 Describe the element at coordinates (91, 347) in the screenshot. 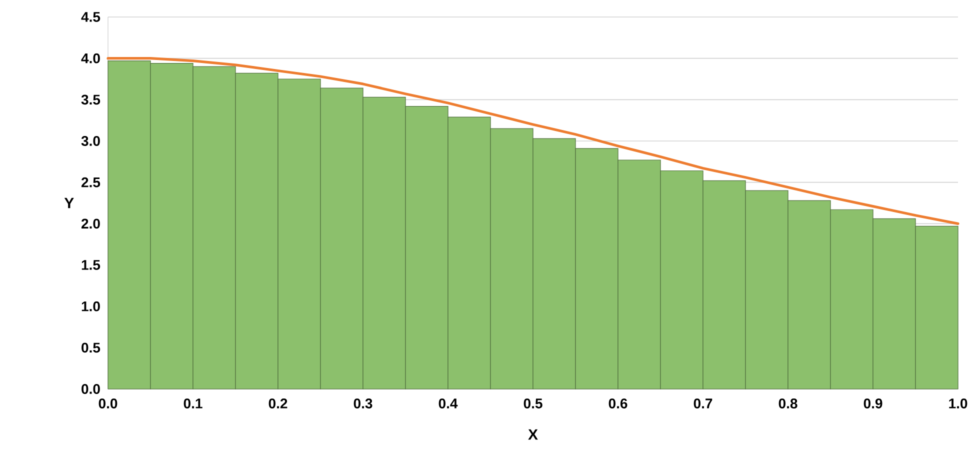

I see `y-tick-label: 0.5` at that location.